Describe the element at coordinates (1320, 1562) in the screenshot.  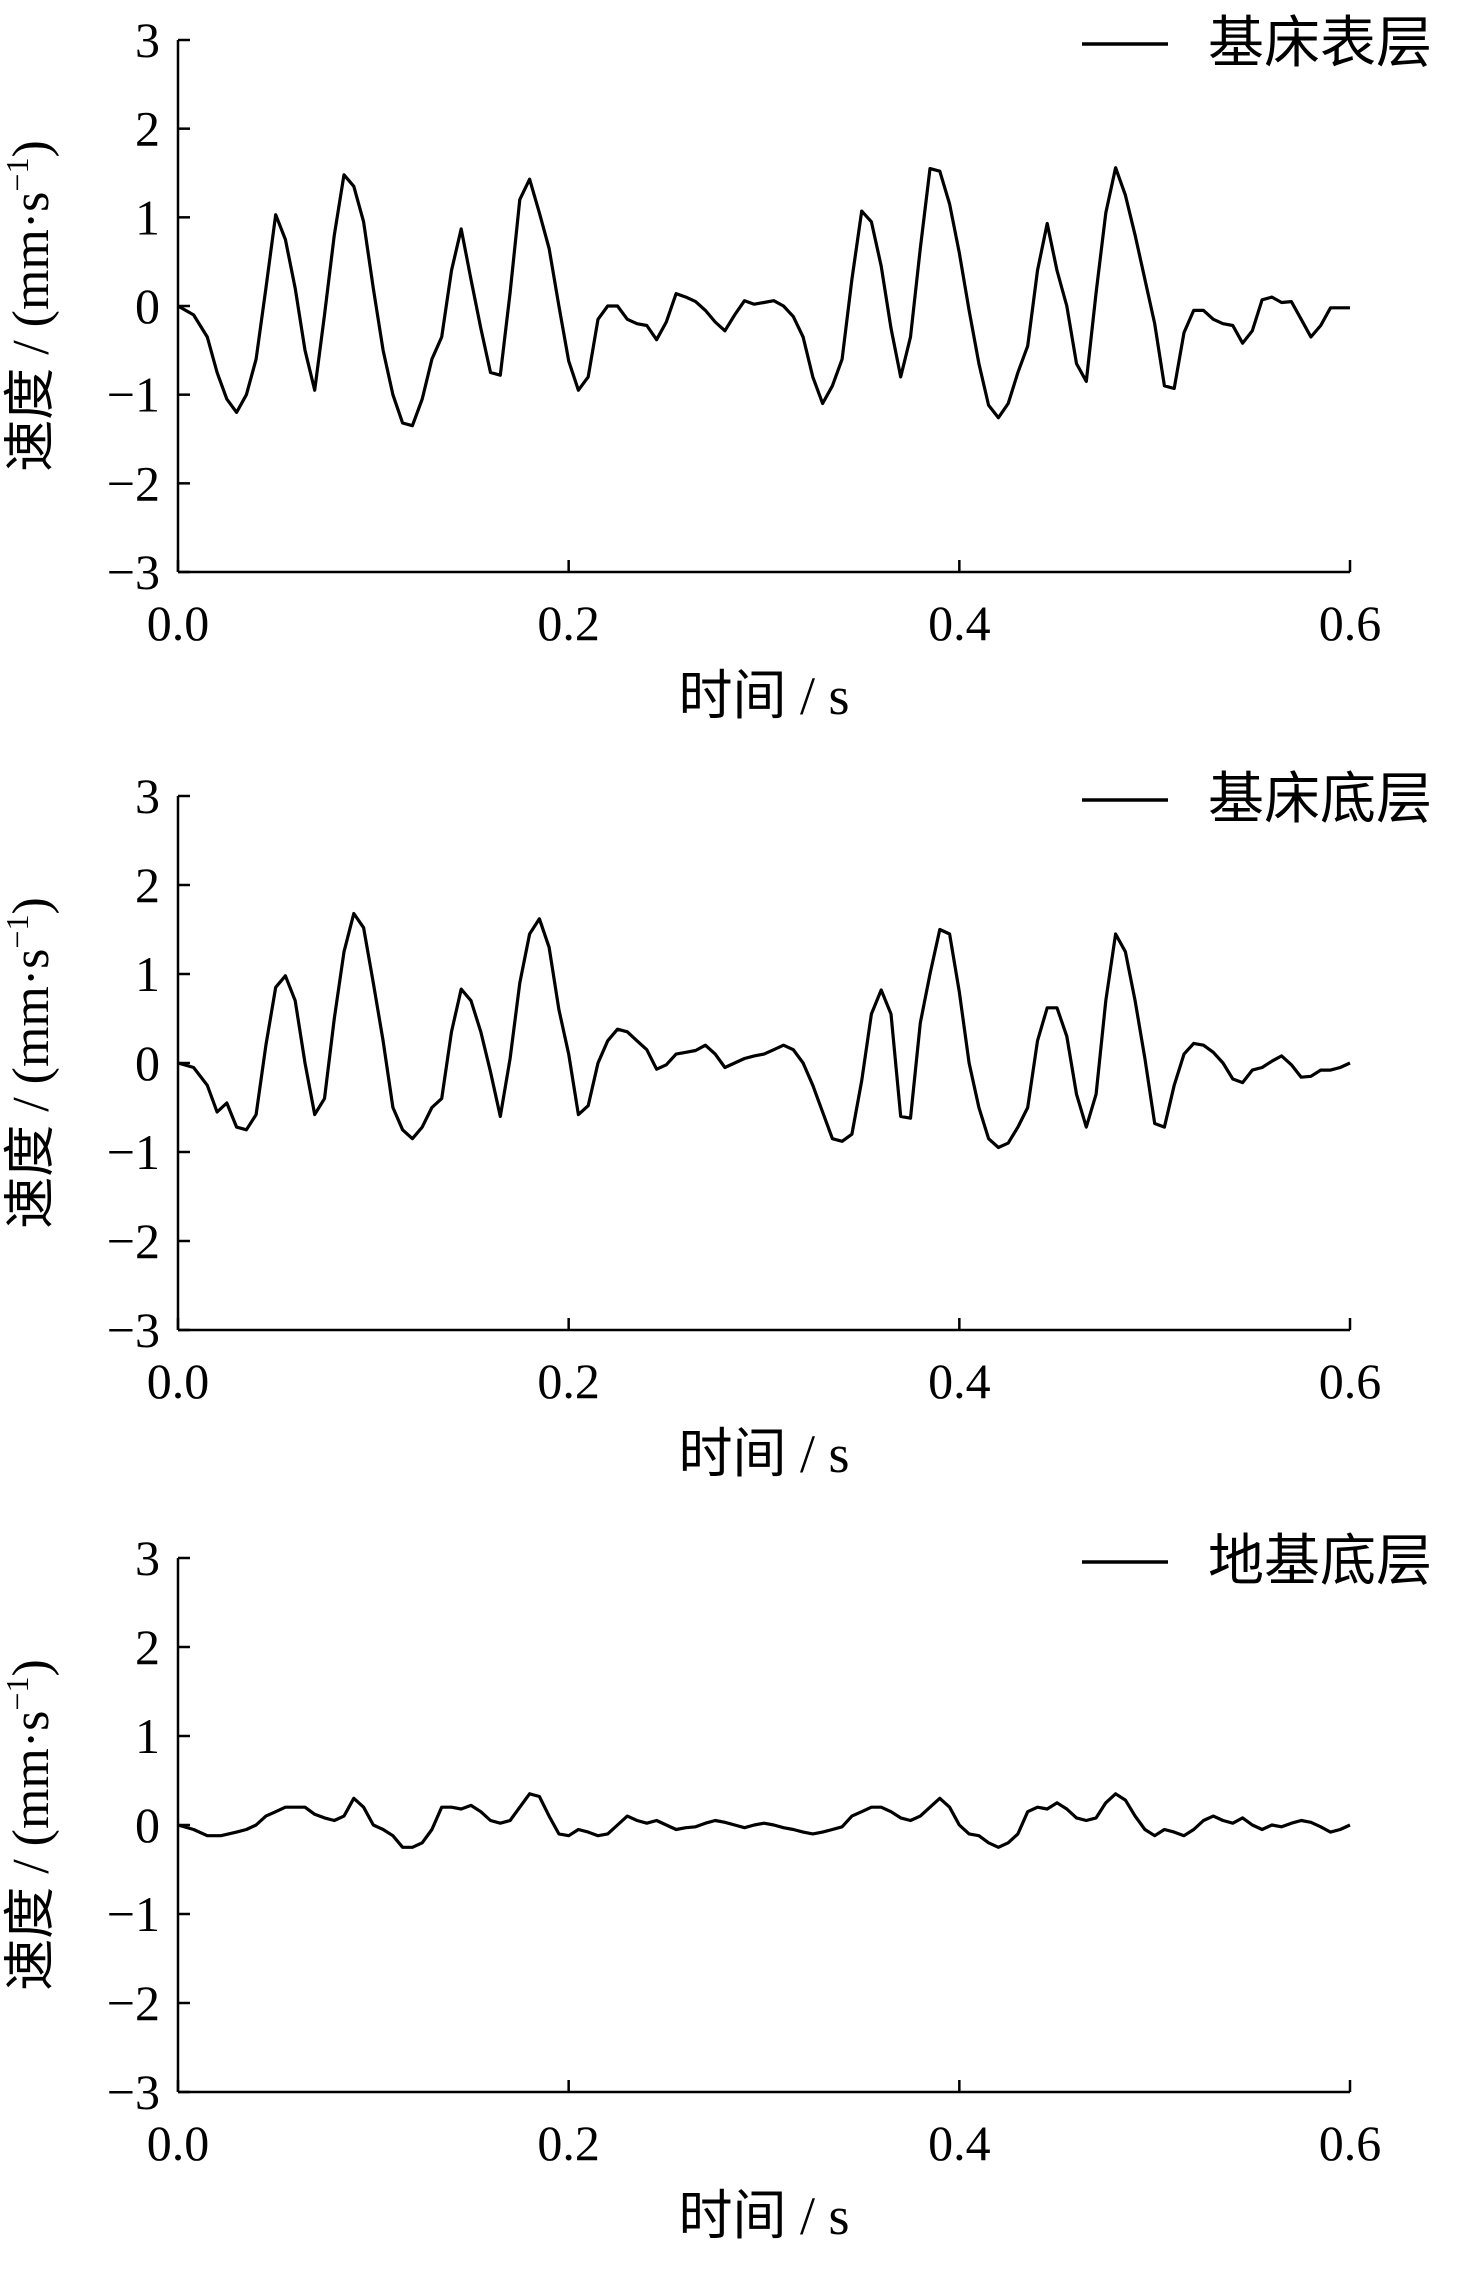
I see `legend-label: 地基底层` at that location.